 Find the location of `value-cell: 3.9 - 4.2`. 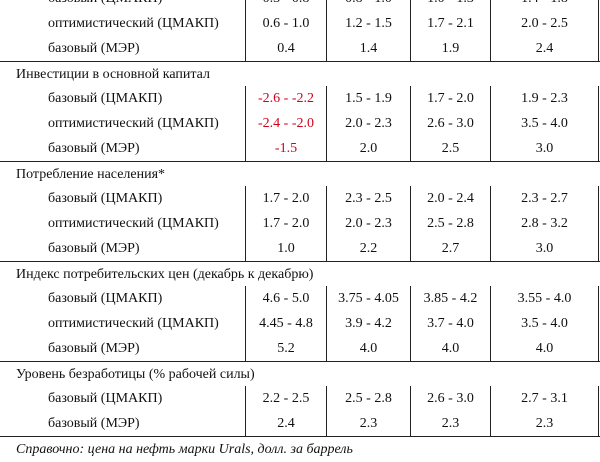

value-cell: 3.9 - 4.2 is located at coordinates (368, 323).